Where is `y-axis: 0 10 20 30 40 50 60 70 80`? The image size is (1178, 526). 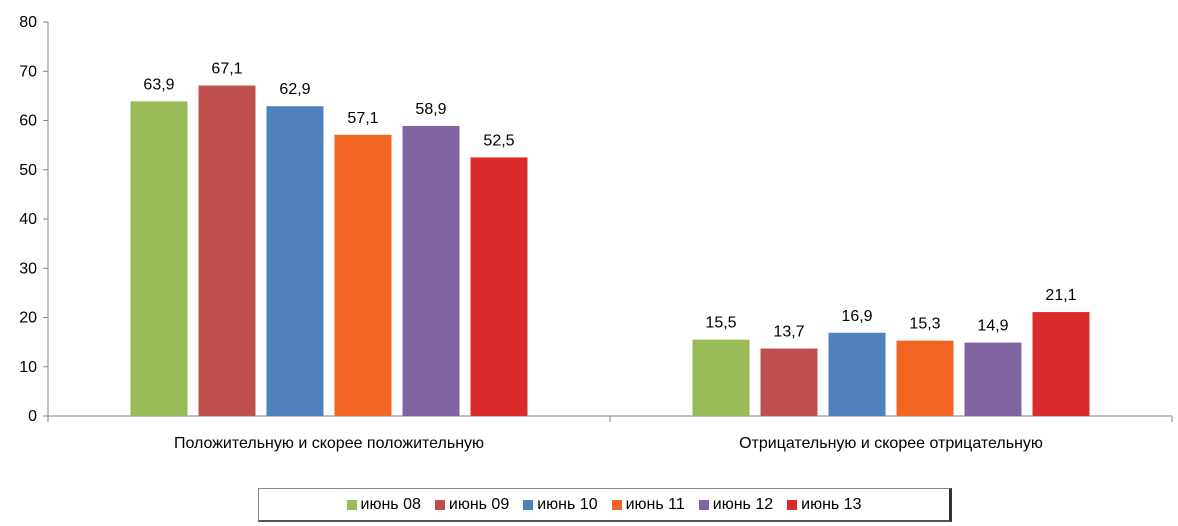 y-axis: 0 10 20 30 40 50 60 70 80 is located at coordinates (34, 219).